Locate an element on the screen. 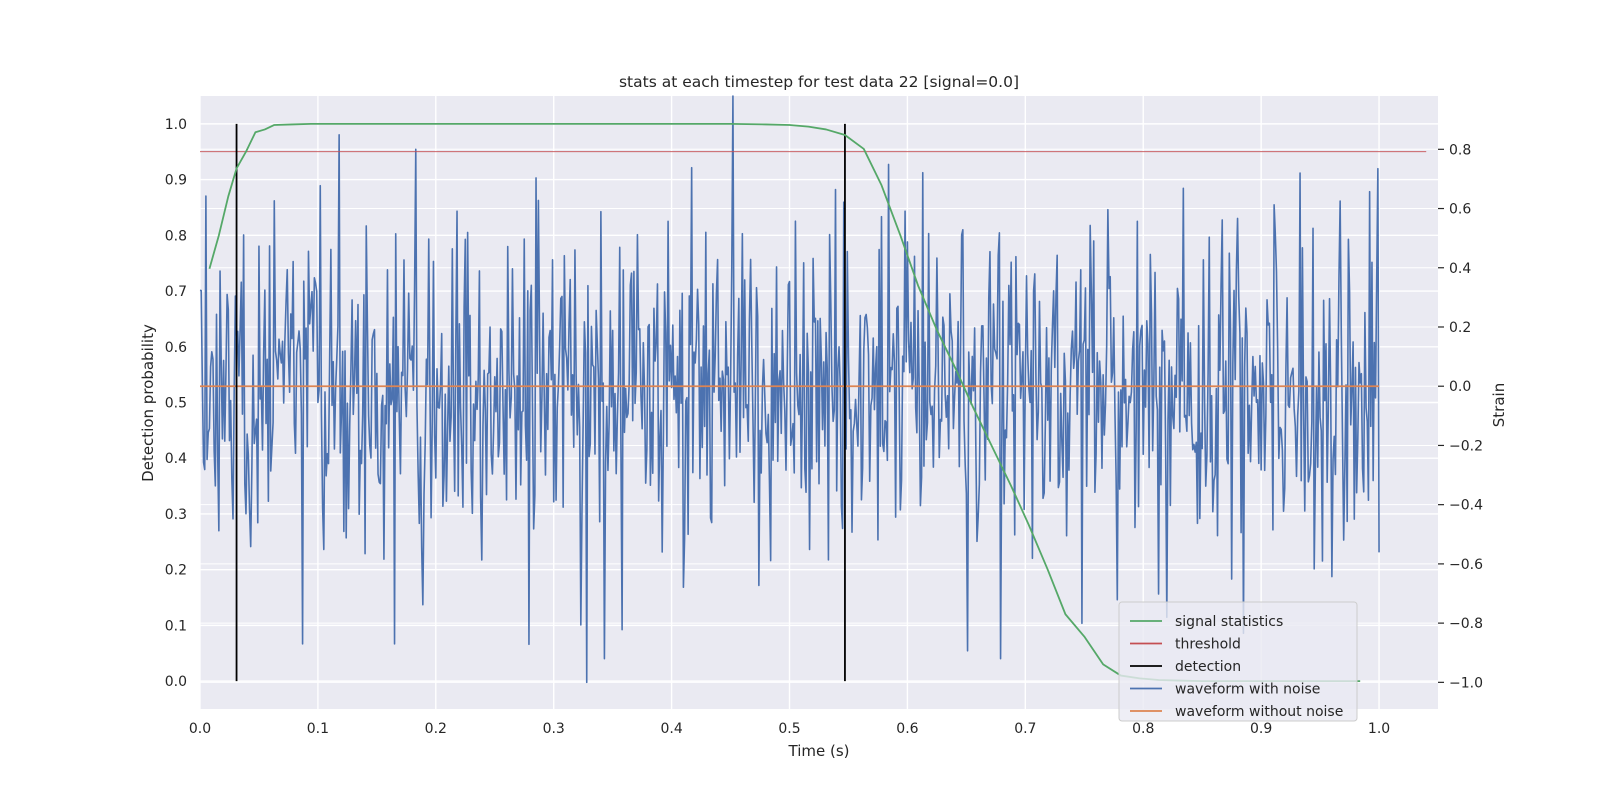  y2-tick-label: 0.8 is located at coordinates (1460, 150).